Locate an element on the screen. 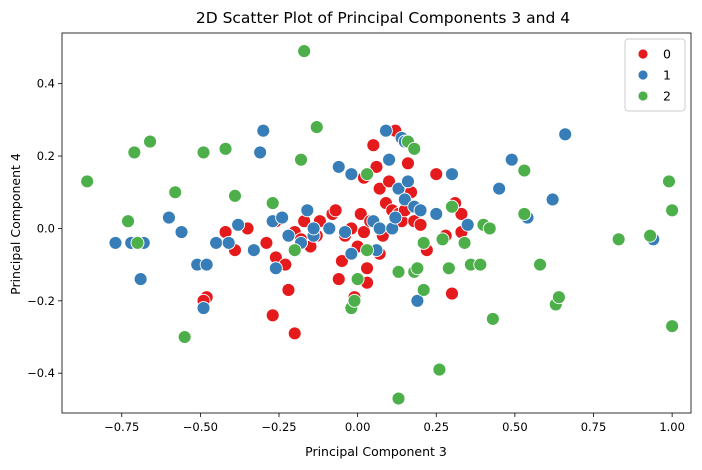 This screenshot has height=470, width=702. legend-label: 1 is located at coordinates (667, 75).